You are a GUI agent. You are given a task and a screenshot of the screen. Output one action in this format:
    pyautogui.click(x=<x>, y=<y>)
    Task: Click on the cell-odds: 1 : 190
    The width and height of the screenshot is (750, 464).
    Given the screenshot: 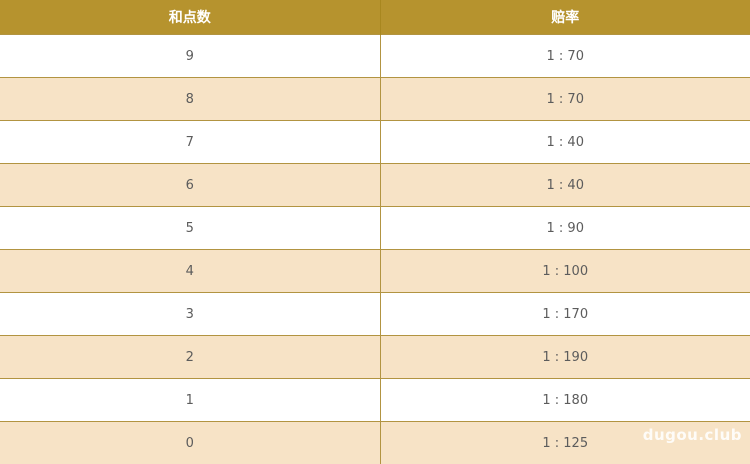 What is the action you would take?
    pyautogui.click(x=565, y=357)
    